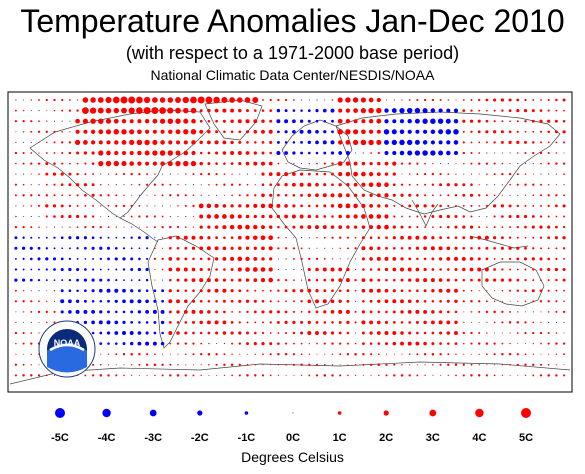  What do you see at coordinates (425, 213) in the screenshot?
I see `india-outline` at bounding box center [425, 213].